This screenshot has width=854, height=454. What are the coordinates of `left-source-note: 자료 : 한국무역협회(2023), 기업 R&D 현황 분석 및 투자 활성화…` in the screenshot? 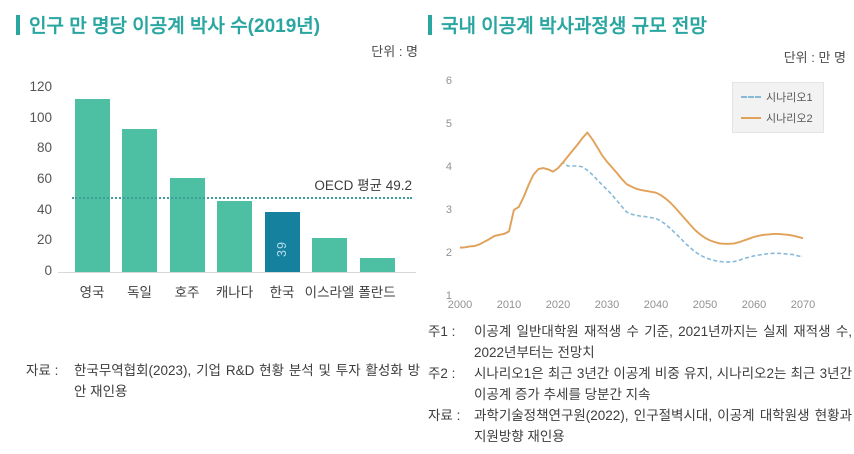 It's located at (223, 381).